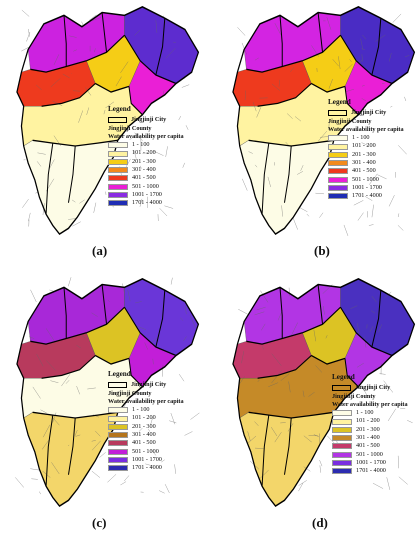 The image size is (419, 550). What do you see at coordinates (100, 250) in the screenshot?
I see `panel-caption: (a)` at bounding box center [100, 250].